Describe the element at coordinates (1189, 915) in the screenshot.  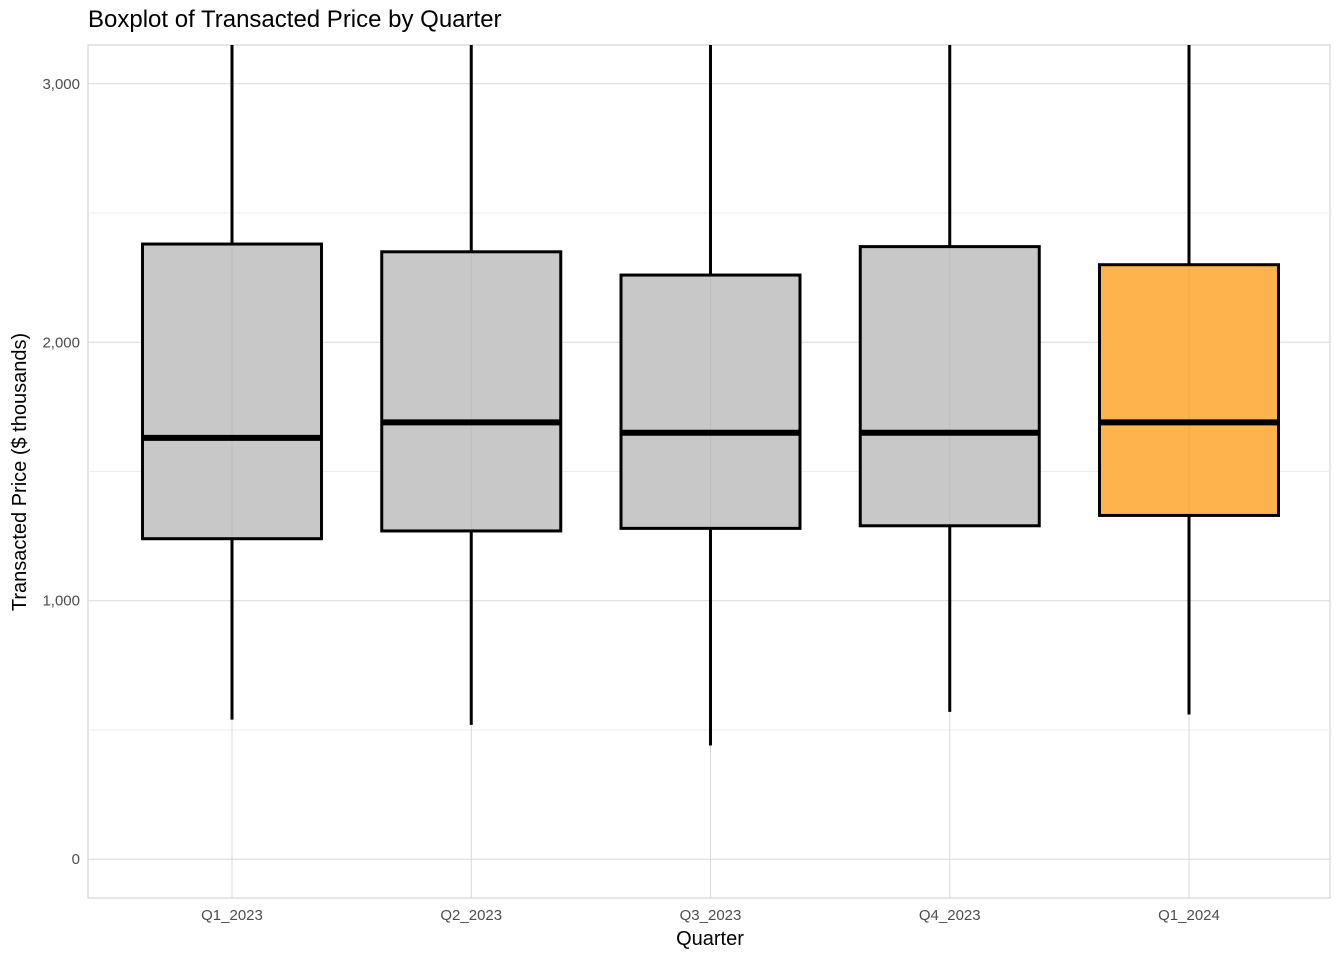
I see `x-tick-label: Q1_2024` at that location.